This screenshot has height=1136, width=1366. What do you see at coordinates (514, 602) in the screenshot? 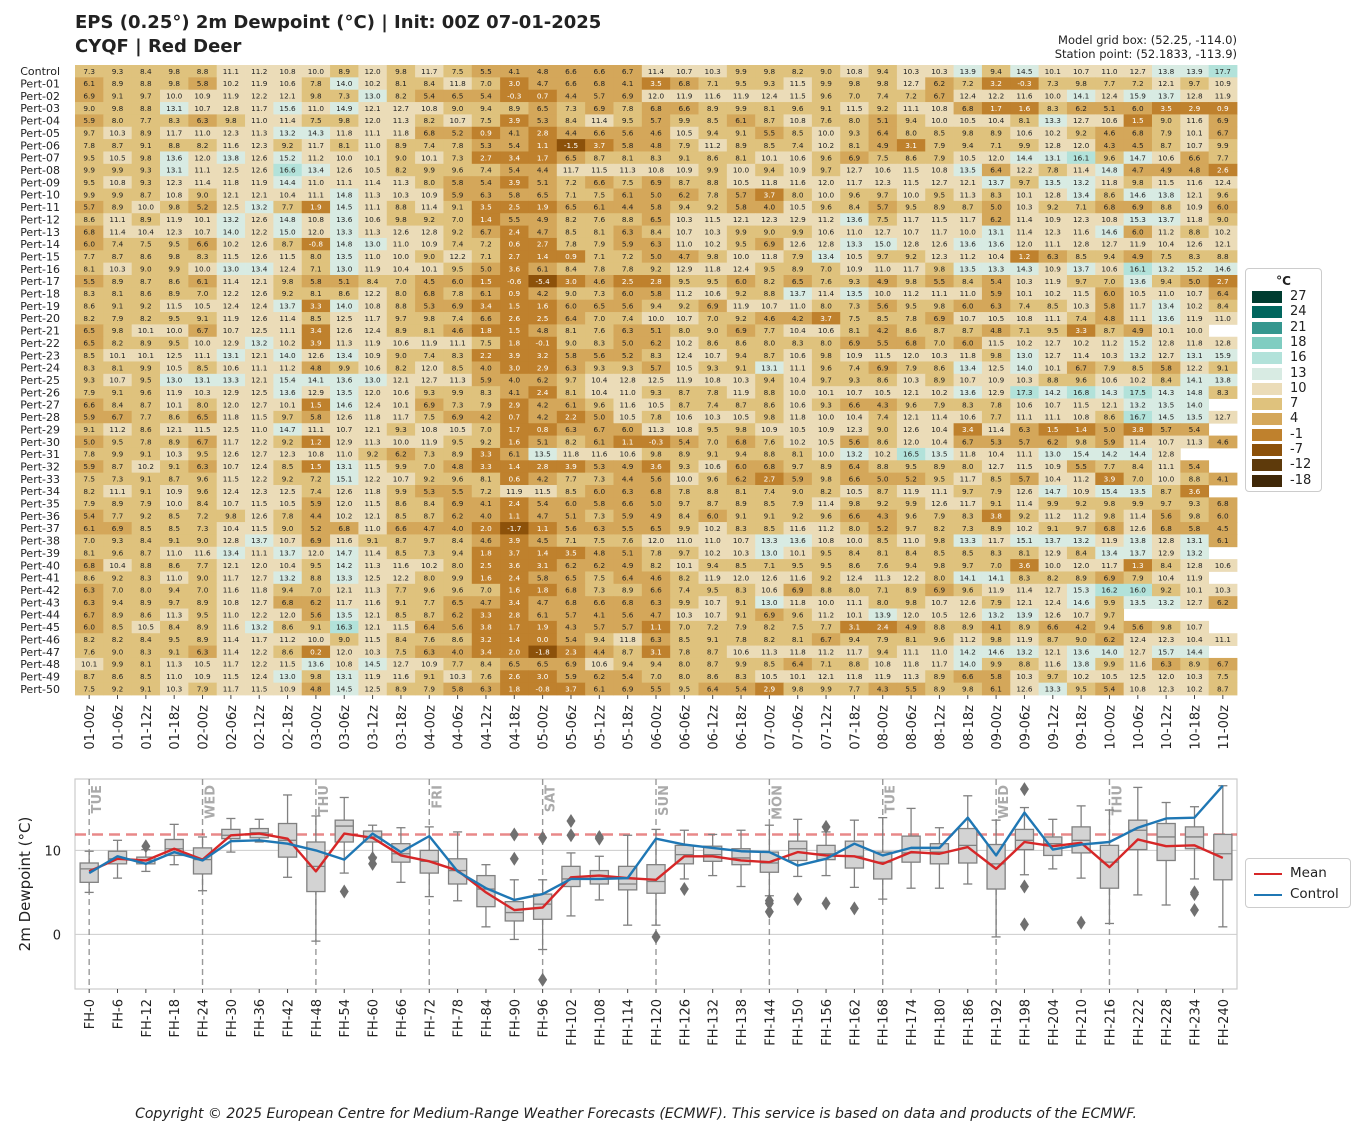
I see `heatmap-cell-value: 3.4` at bounding box center [514, 602].